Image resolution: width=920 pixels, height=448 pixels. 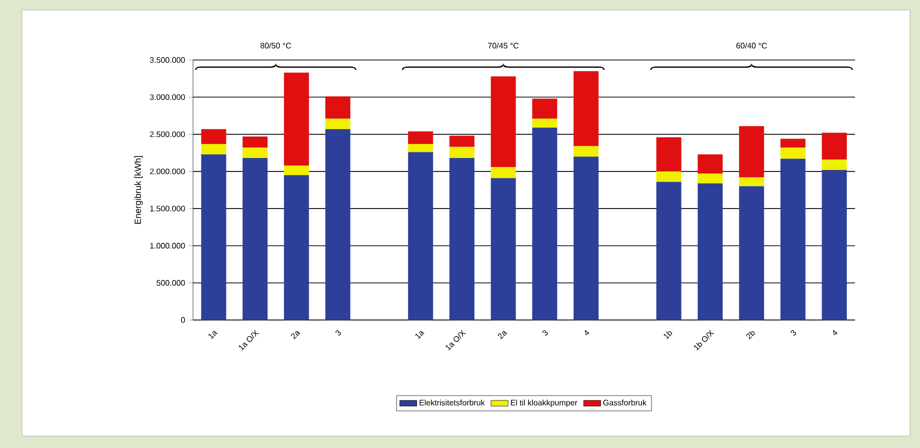 What do you see at coordinates (276, 45) in the screenshot?
I see `text: 80/50 °C` at bounding box center [276, 45].